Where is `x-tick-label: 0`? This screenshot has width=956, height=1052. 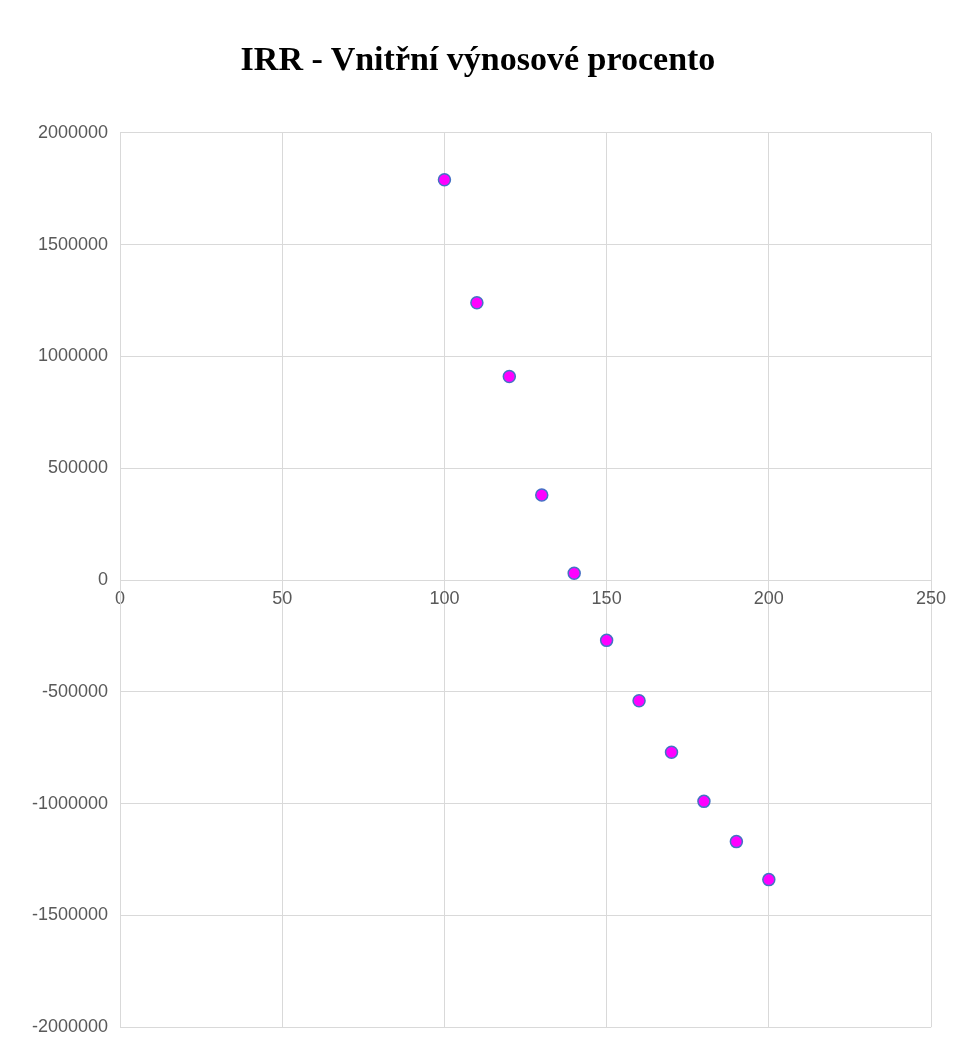 x-tick-label: 0 is located at coordinates (120, 597).